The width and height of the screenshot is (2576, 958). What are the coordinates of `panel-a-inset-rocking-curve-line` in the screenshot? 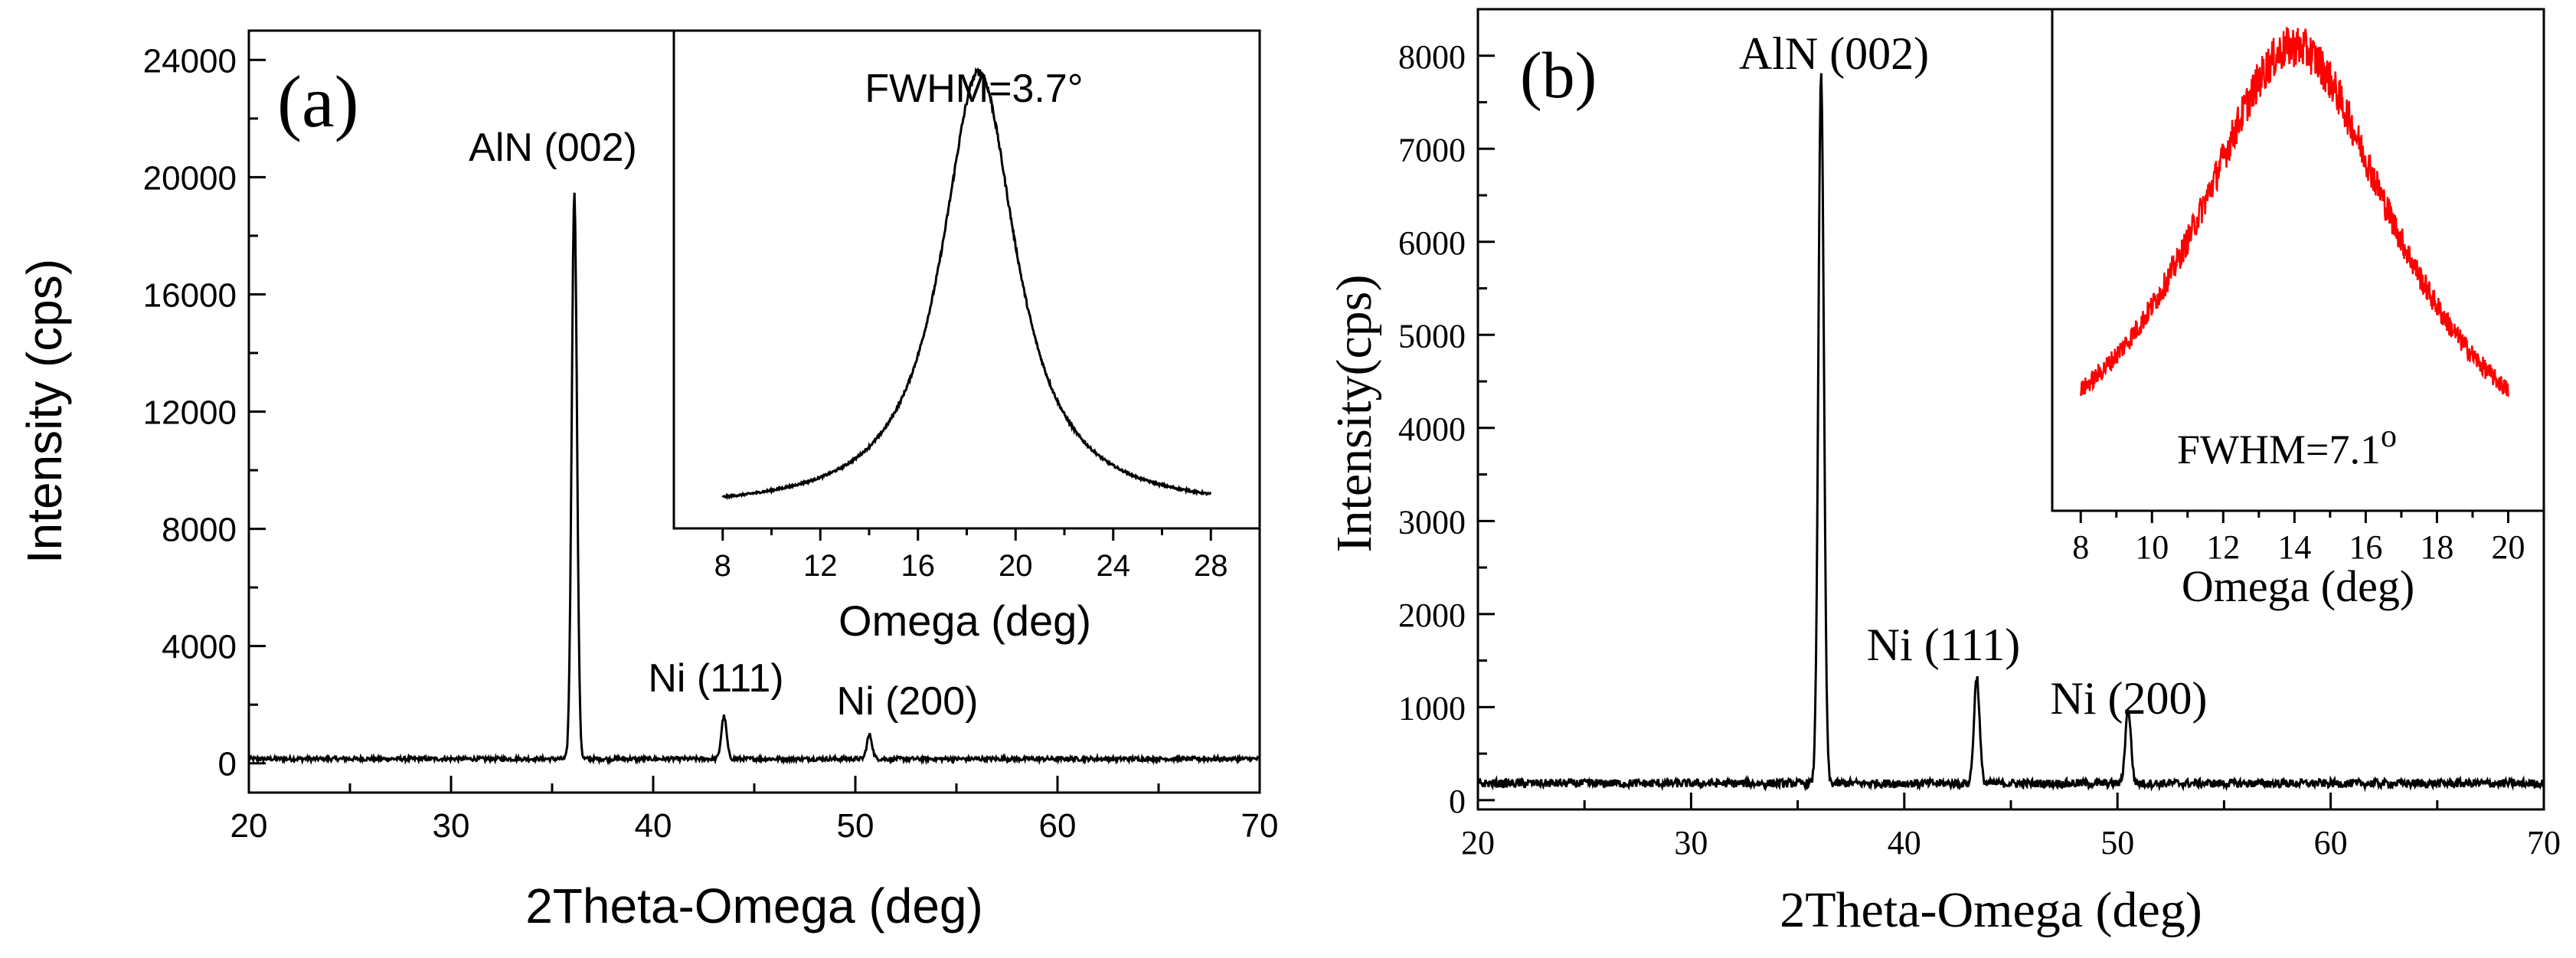 It's located at (966, 284).